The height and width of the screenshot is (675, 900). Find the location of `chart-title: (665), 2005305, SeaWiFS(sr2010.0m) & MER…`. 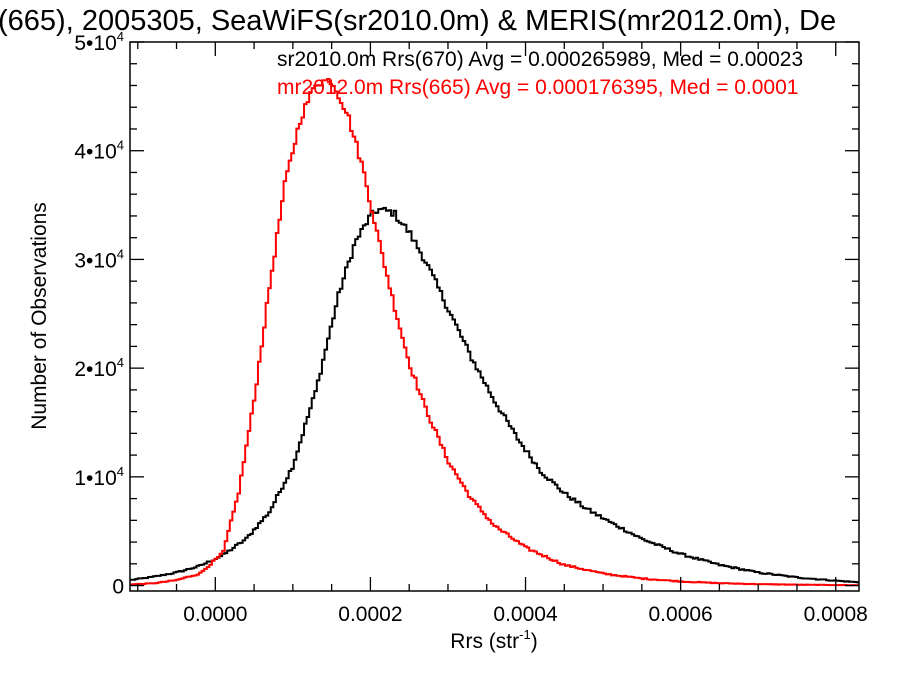

chart-title: (665), 2005305, SeaWiFS(sr2010.0m) & MER… is located at coordinates (418, 21).